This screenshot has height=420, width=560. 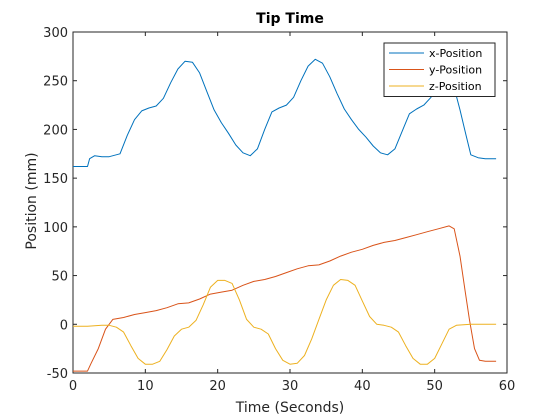 What do you see at coordinates (455, 70) in the screenshot?
I see `legend-label: y-Position` at bounding box center [455, 70].